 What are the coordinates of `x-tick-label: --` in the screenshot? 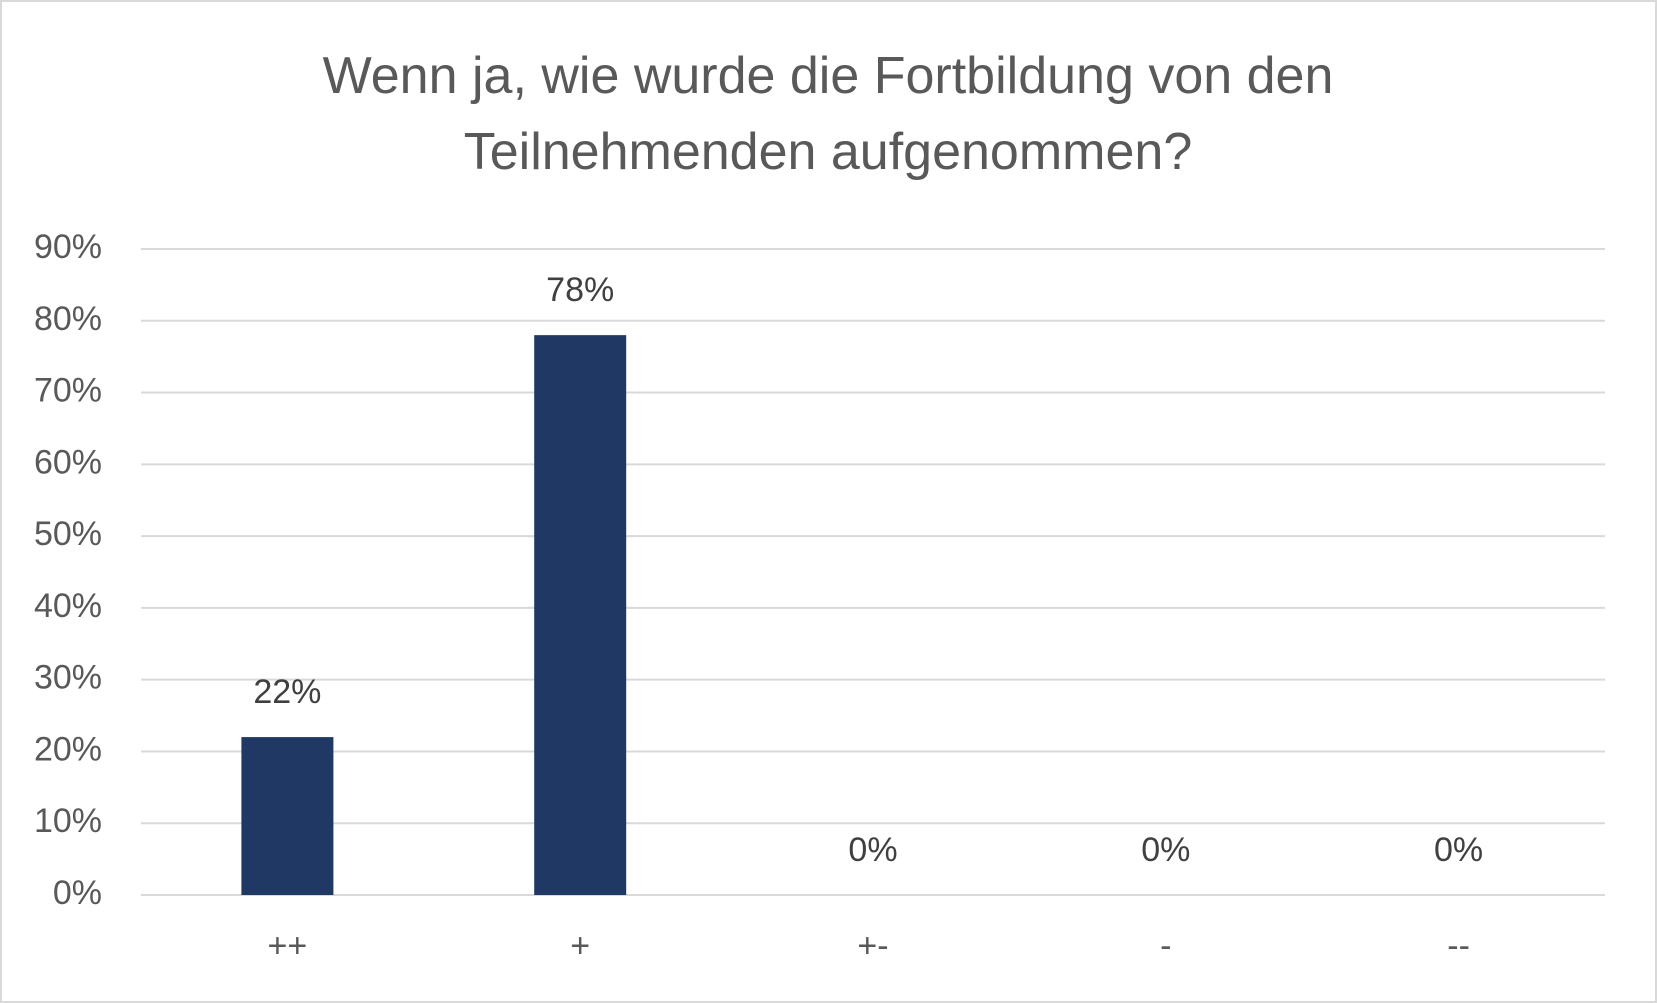 It's located at (1458, 946).